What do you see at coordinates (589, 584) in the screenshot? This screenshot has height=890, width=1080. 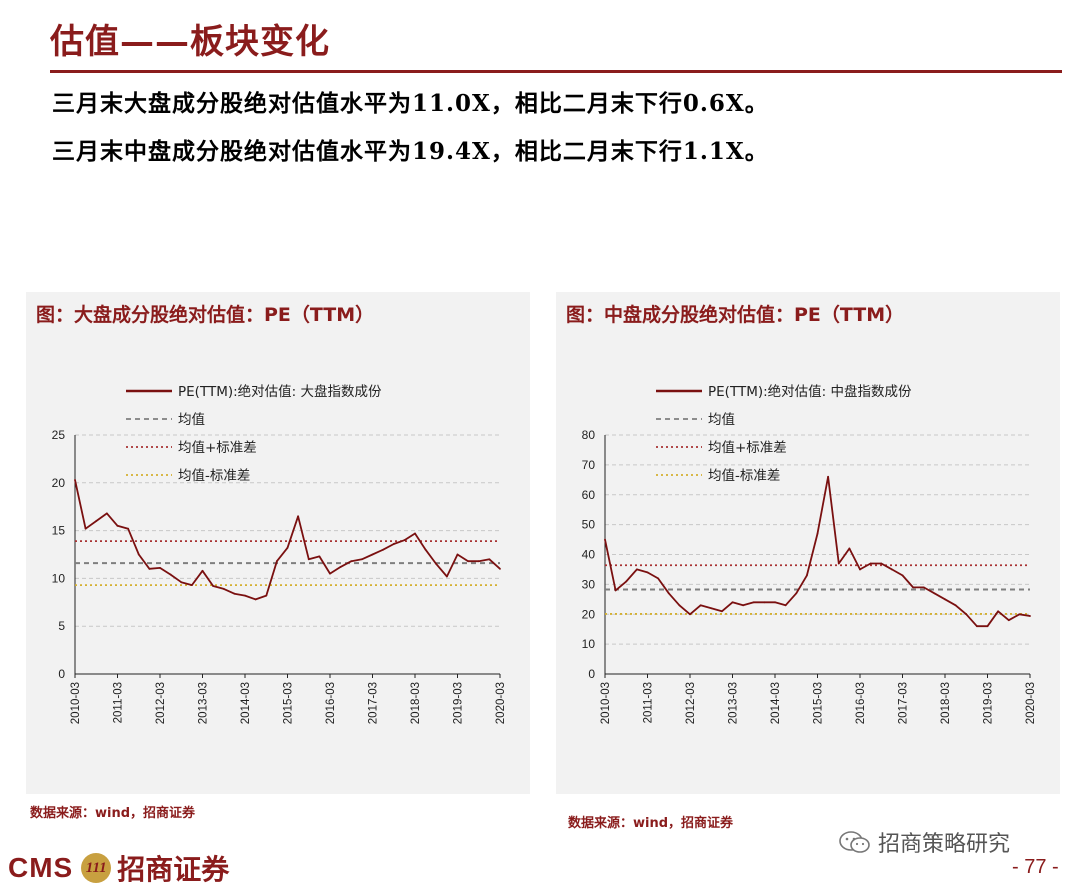 I see `y-tick-label: 30` at bounding box center [589, 584].